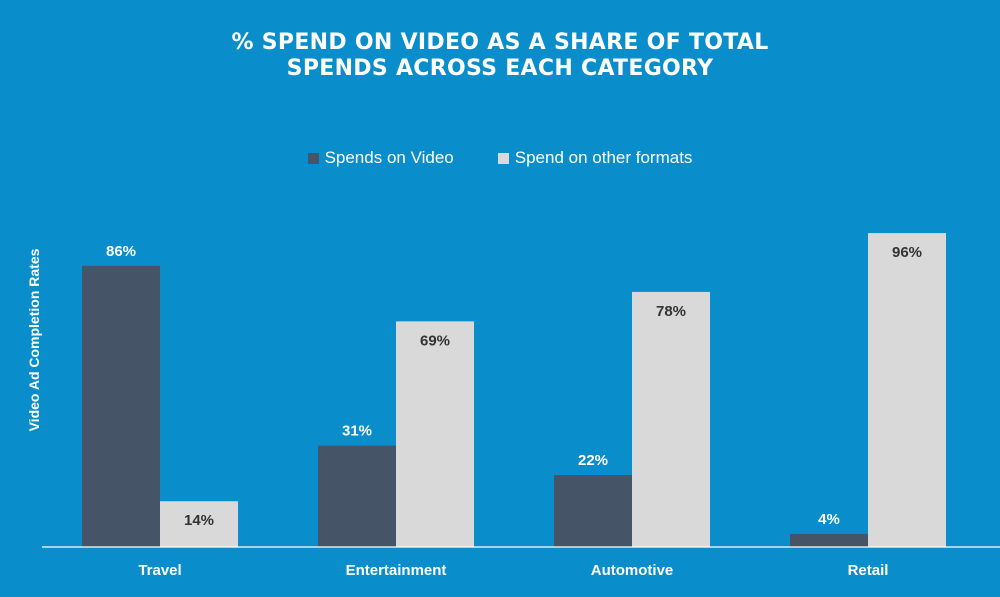  Describe the element at coordinates (671, 311) in the screenshot. I see `data-label-other-automotive: 78%` at that location.